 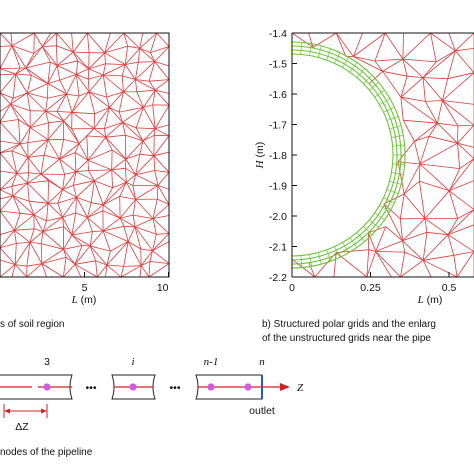 I want to click on pipe-ring, so click(x=349, y=155).